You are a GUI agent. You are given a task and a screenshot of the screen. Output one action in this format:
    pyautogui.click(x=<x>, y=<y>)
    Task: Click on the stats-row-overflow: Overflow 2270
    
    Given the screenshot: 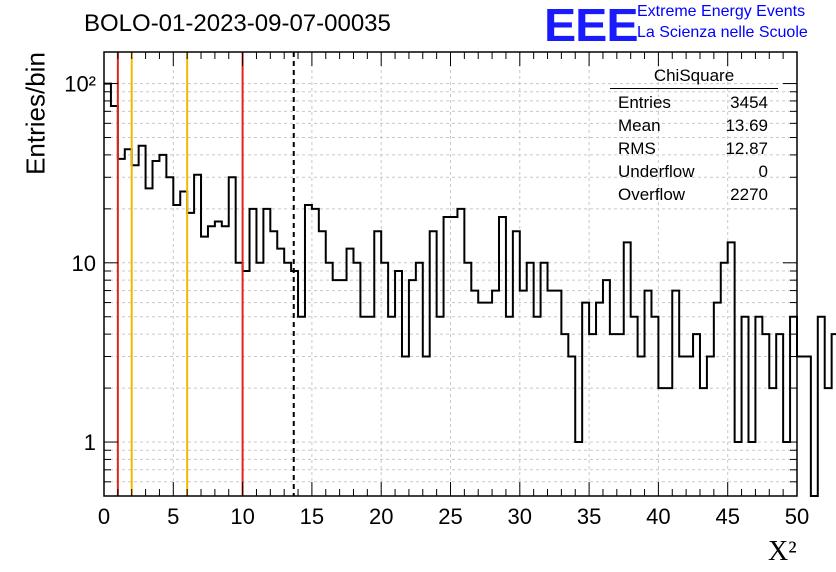 What is the action you would take?
    pyautogui.click(x=694, y=194)
    